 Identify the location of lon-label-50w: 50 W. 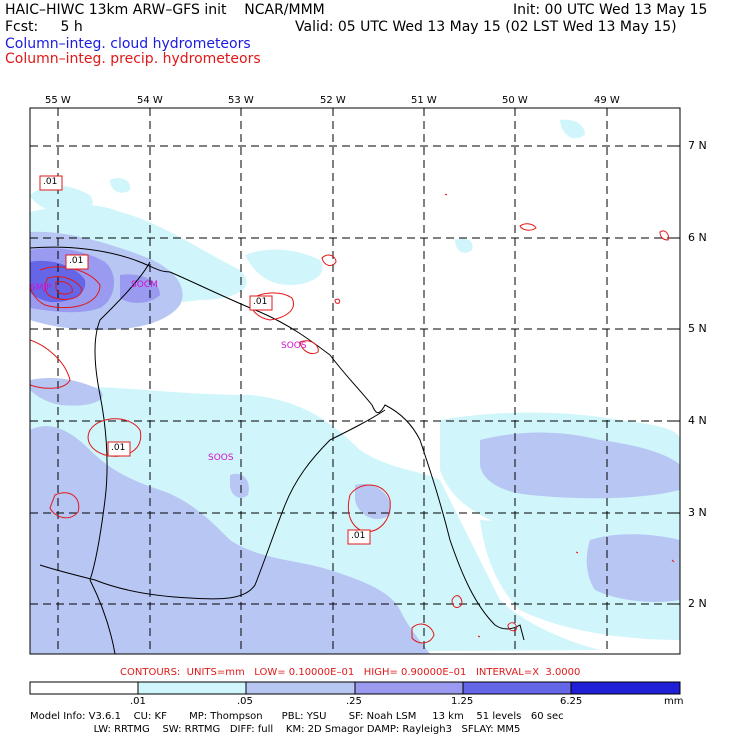
(515, 100).